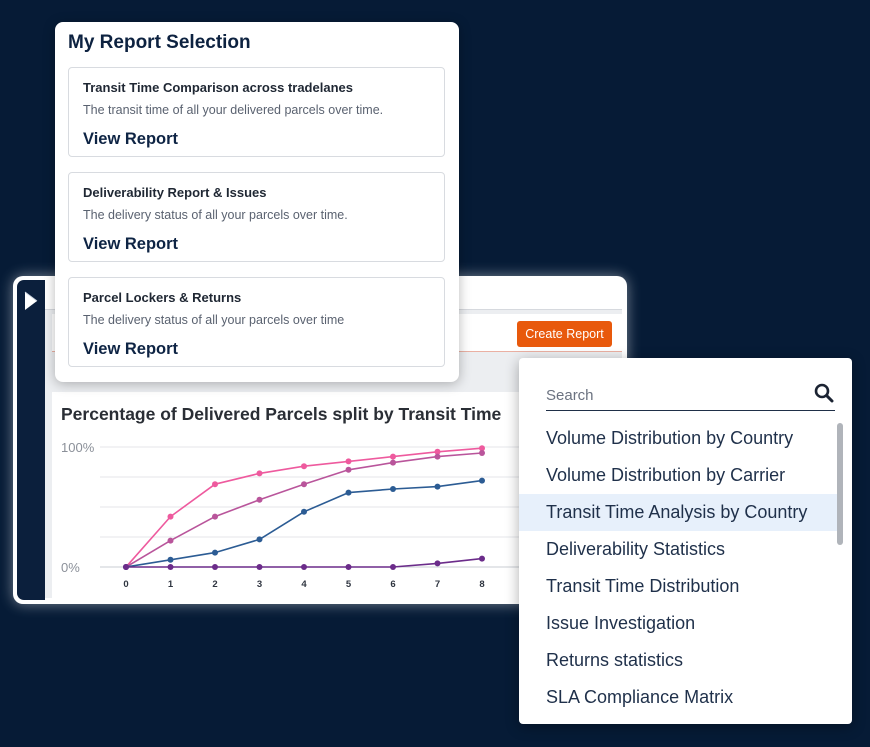  Describe the element at coordinates (70, 567) in the screenshot. I see `y-tick-label: 0%` at that location.